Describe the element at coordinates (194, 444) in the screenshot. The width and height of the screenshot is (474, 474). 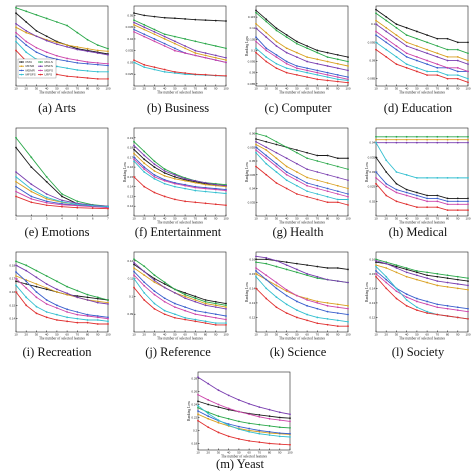
I see `y-tick-label: 0.18` at that location.